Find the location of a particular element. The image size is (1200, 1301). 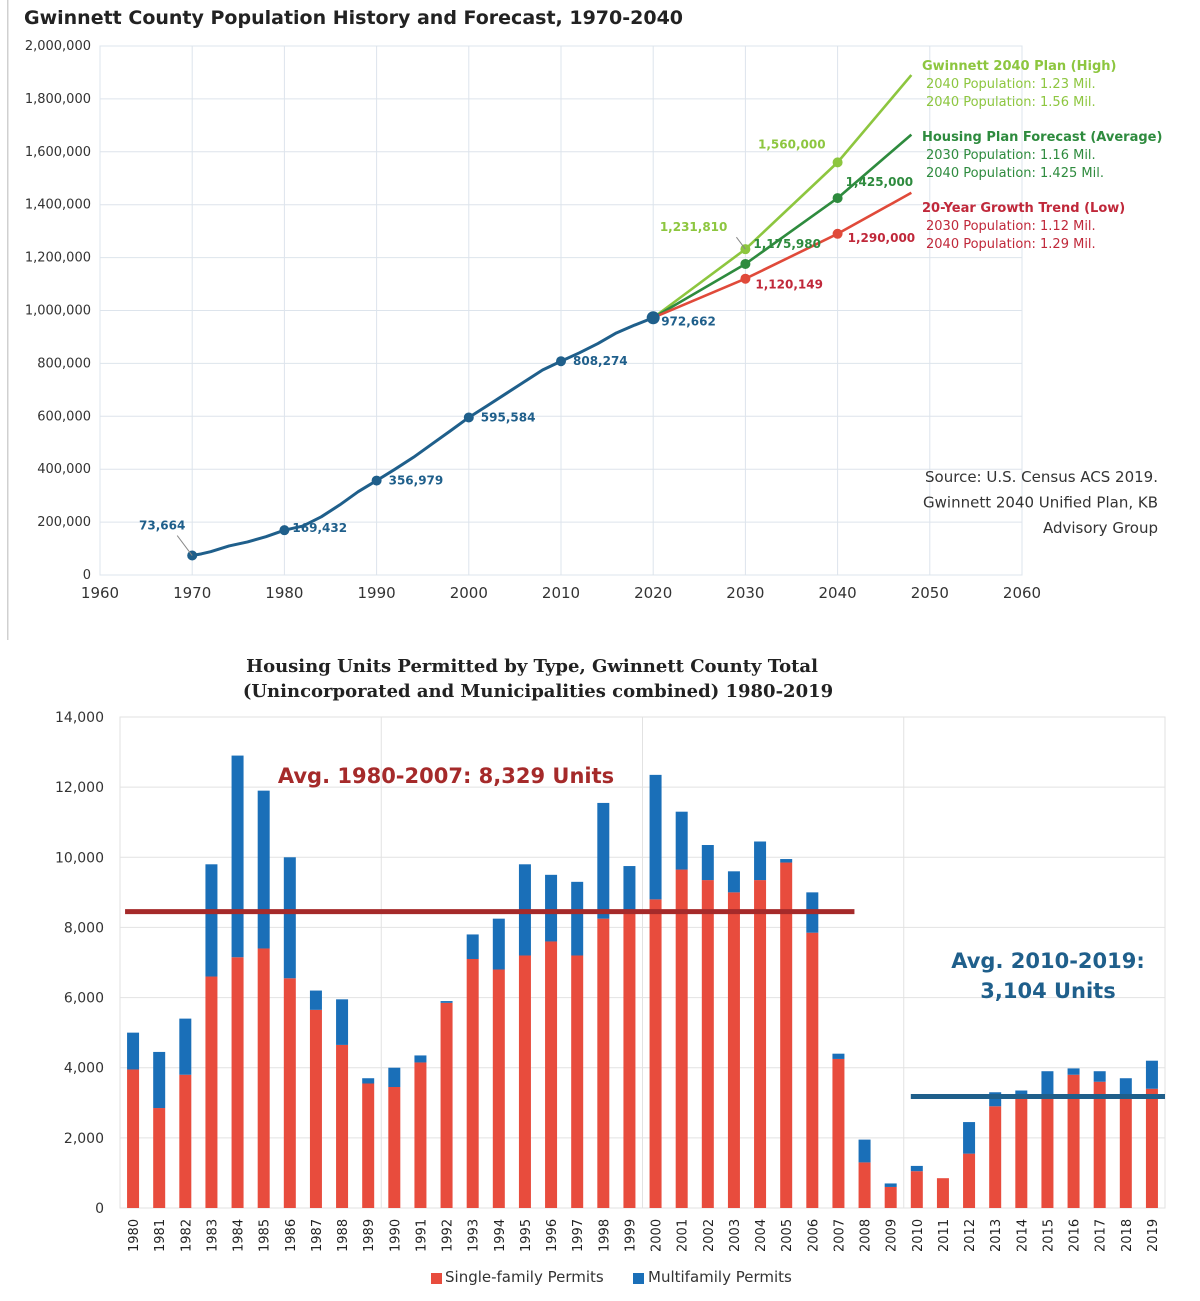

y-tick-label: 0 is located at coordinates (99, 1209).